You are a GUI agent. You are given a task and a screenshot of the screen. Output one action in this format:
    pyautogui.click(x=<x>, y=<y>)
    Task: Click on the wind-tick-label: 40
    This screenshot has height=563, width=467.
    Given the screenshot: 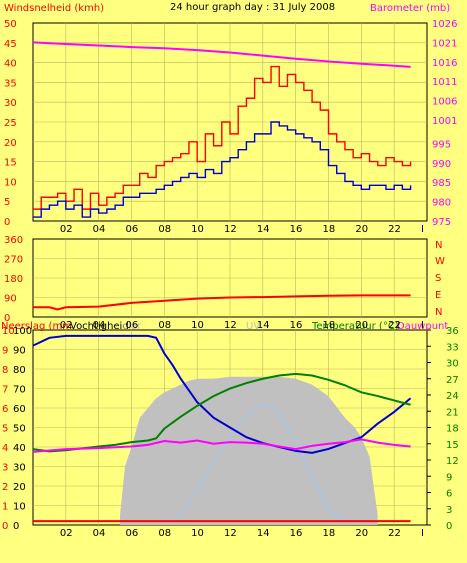 What is the action you would take?
    pyautogui.click(x=10, y=64)
    